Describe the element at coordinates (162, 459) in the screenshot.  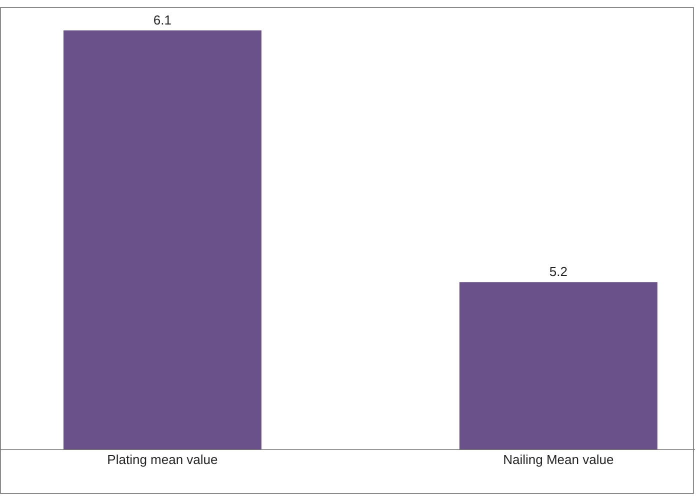
I see `x-tick-label: Plating mean value` at that location.